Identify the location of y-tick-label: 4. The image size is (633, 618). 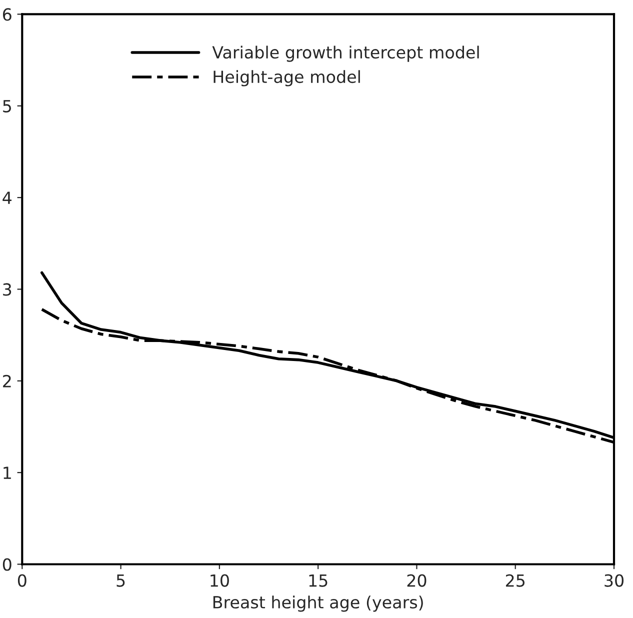
(7, 198).